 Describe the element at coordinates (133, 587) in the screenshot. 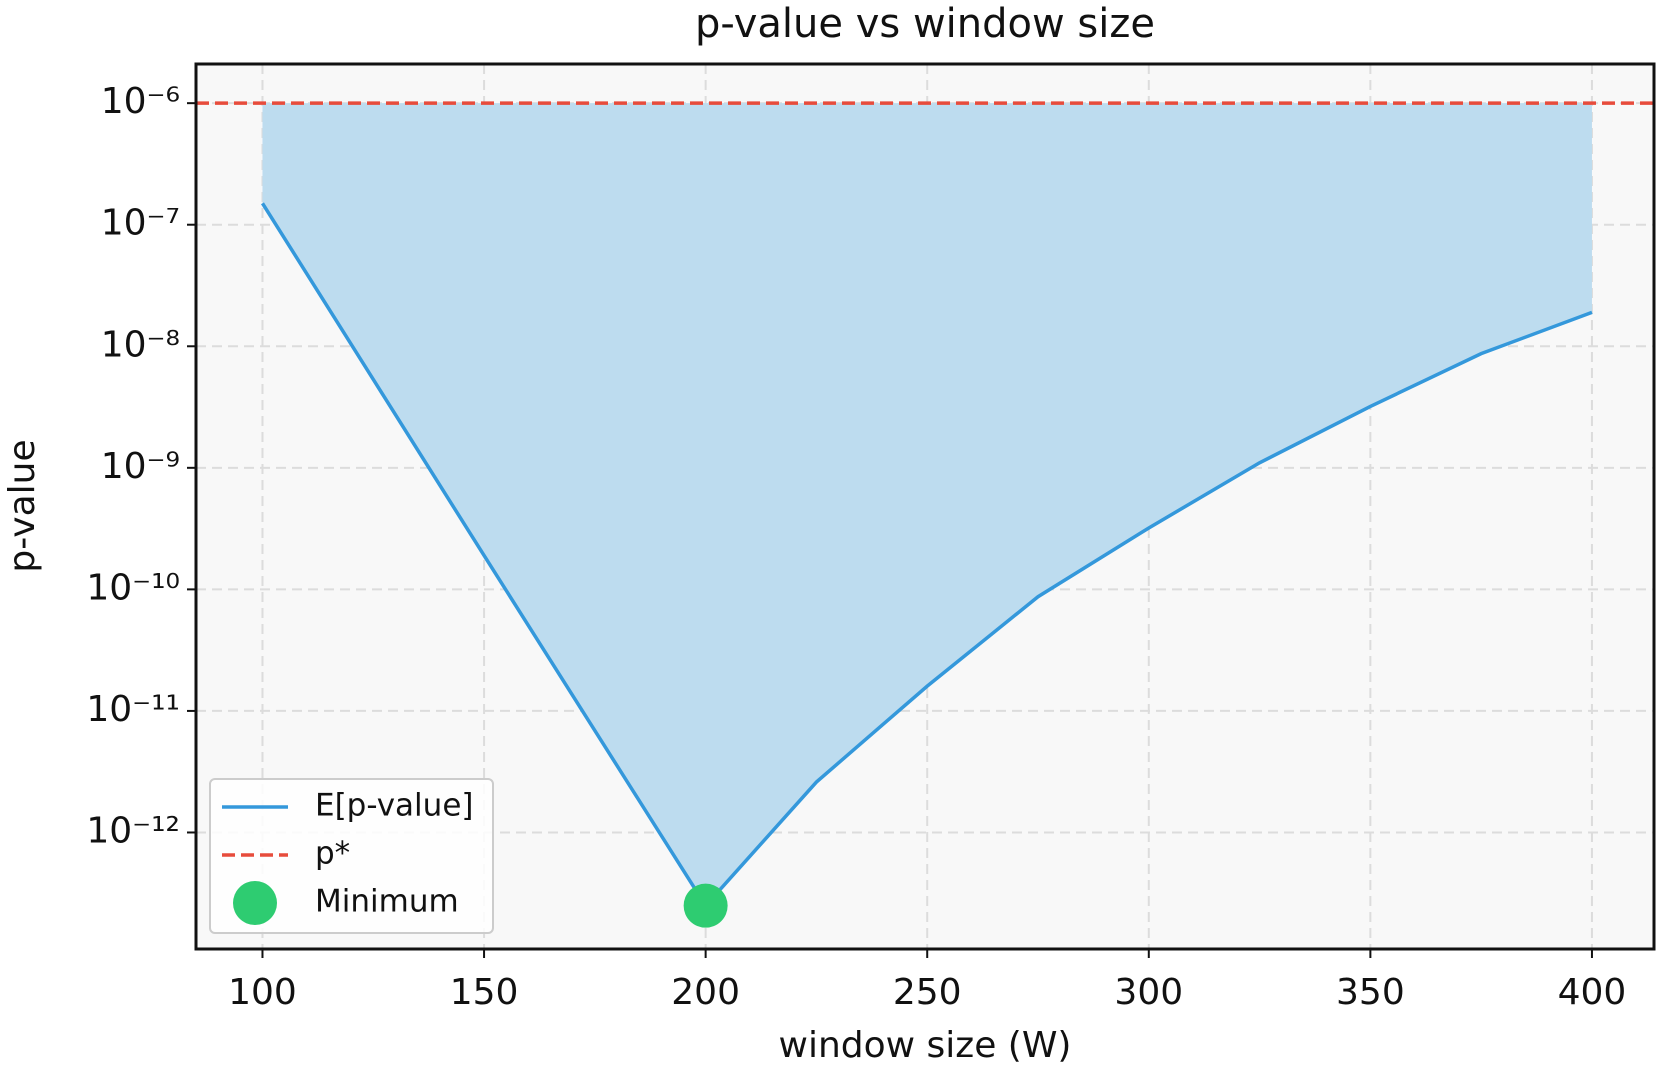

I see `y-tick-label: 10⁻¹⁰` at that location.